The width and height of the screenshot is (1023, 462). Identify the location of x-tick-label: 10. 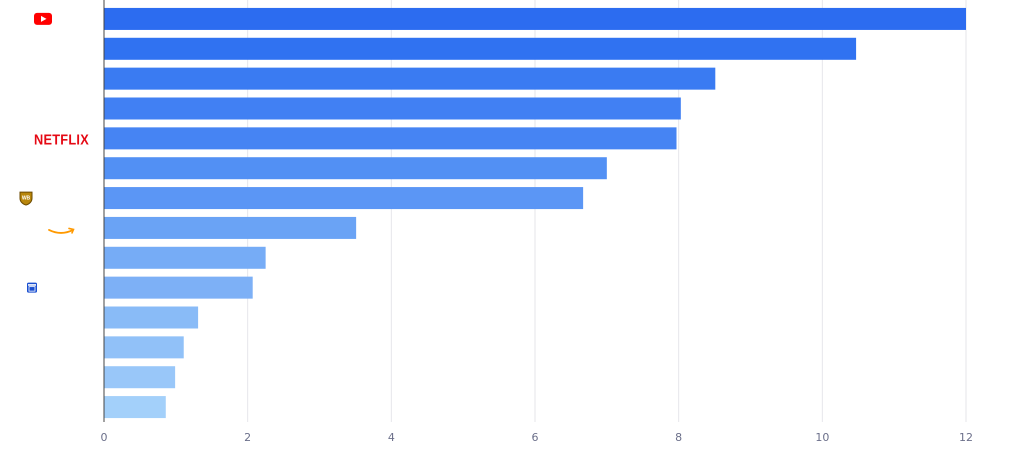
(822, 437).